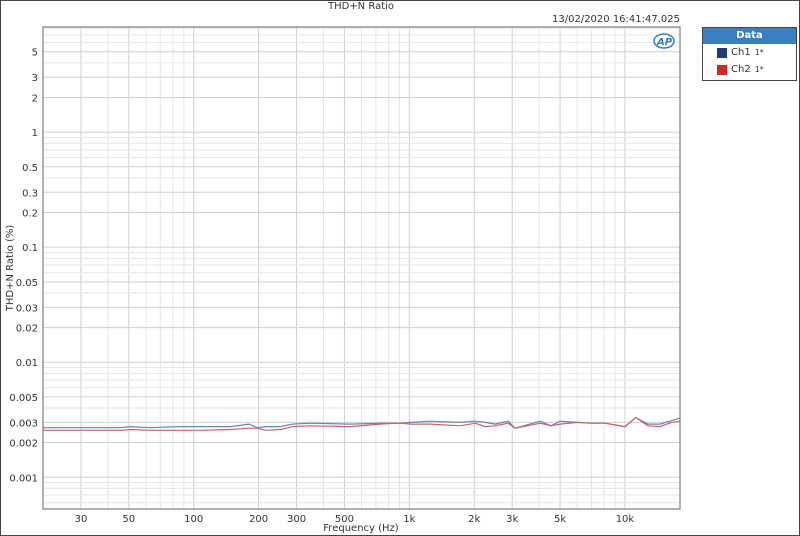 The height and width of the screenshot is (536, 800). I want to click on x-tick-label: 2k, so click(474, 519).